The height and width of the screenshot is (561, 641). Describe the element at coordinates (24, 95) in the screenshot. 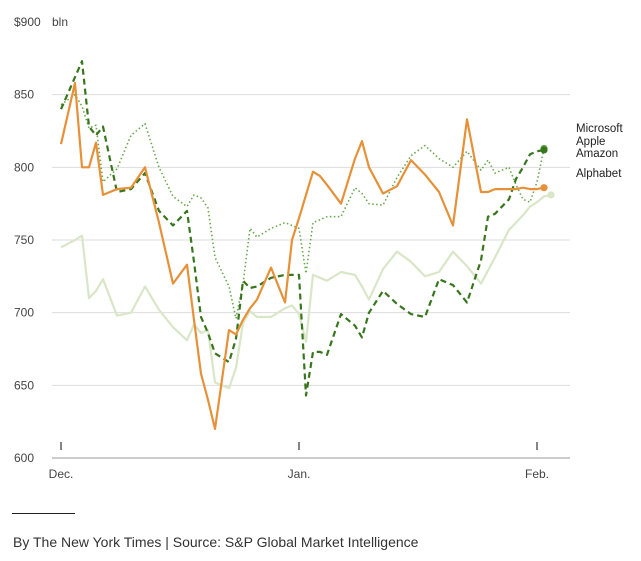

I see `y-tick-label: 850` at that location.